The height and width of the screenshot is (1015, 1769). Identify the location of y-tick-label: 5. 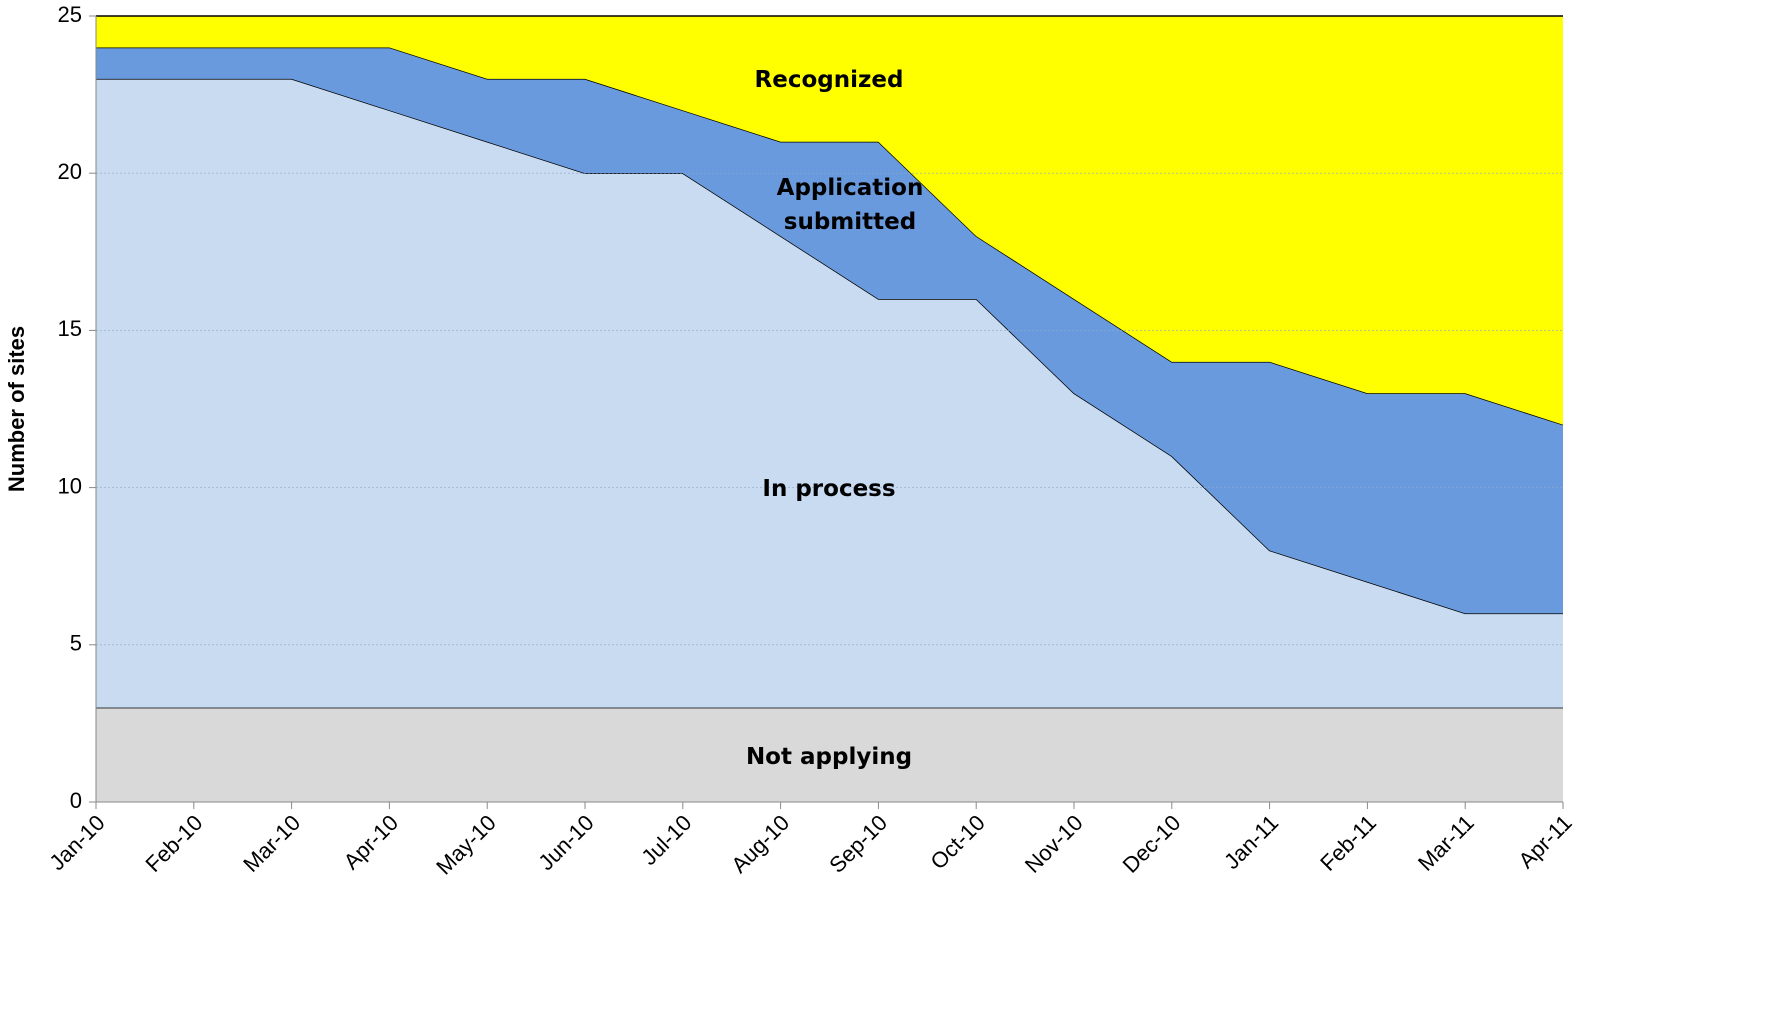
(76, 643).